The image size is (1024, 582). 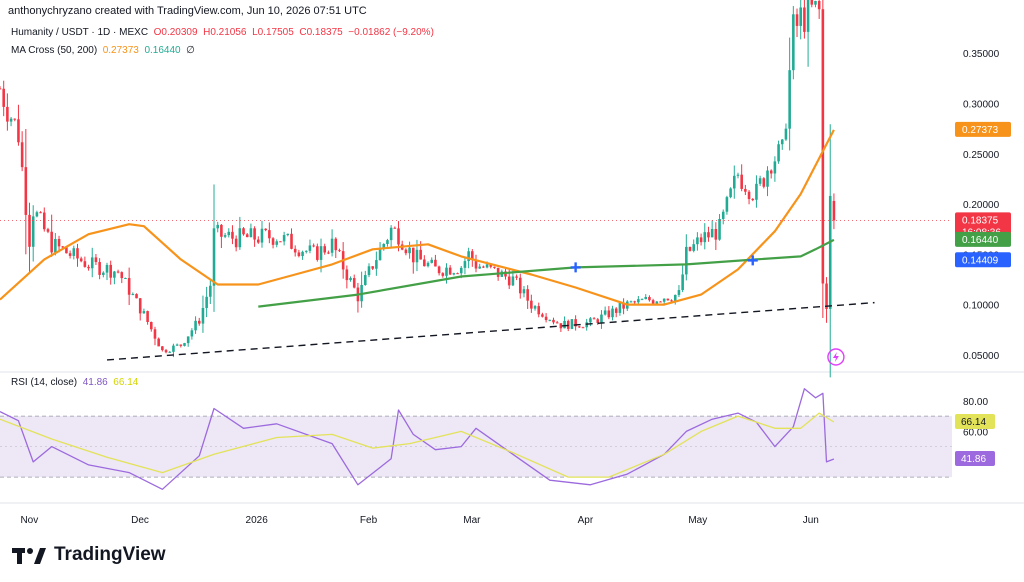 What do you see at coordinates (29, 520) in the screenshot?
I see `time-axis-tick: Nov` at bounding box center [29, 520].